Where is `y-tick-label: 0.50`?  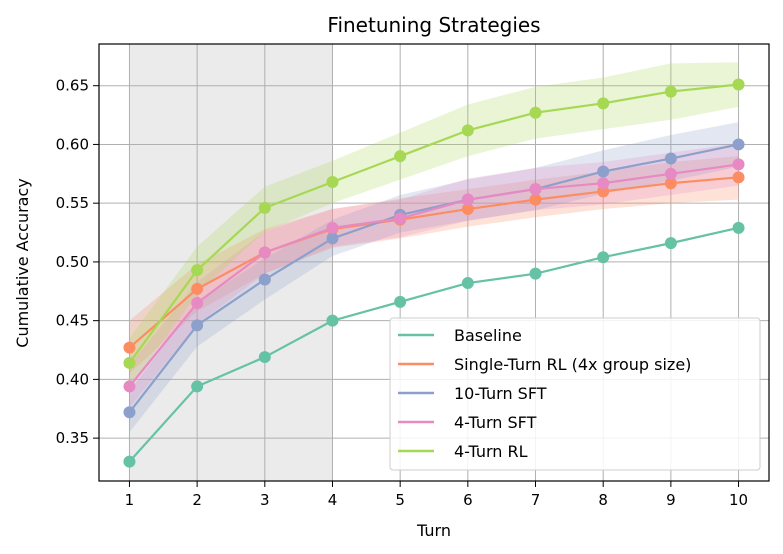 y-tick-label: 0.50 is located at coordinates (72, 262).